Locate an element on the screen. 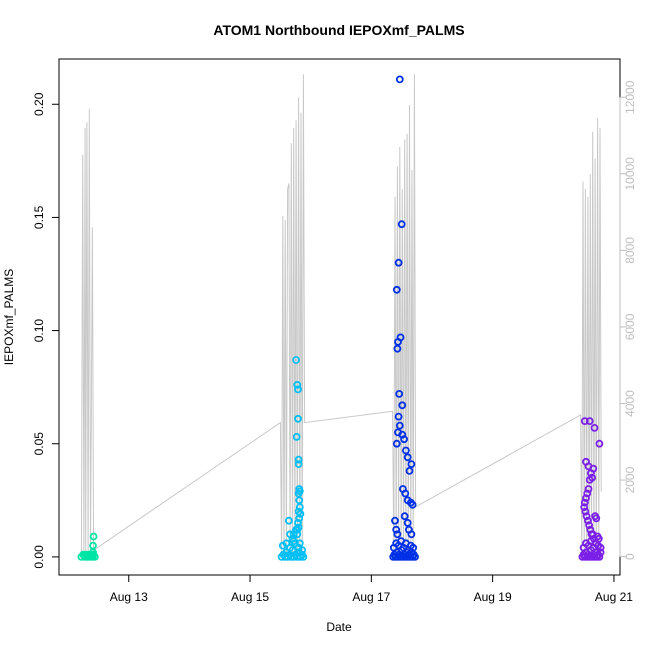 This screenshot has width=650, height=650. y2-tick-label: 8000 is located at coordinates (630, 250).